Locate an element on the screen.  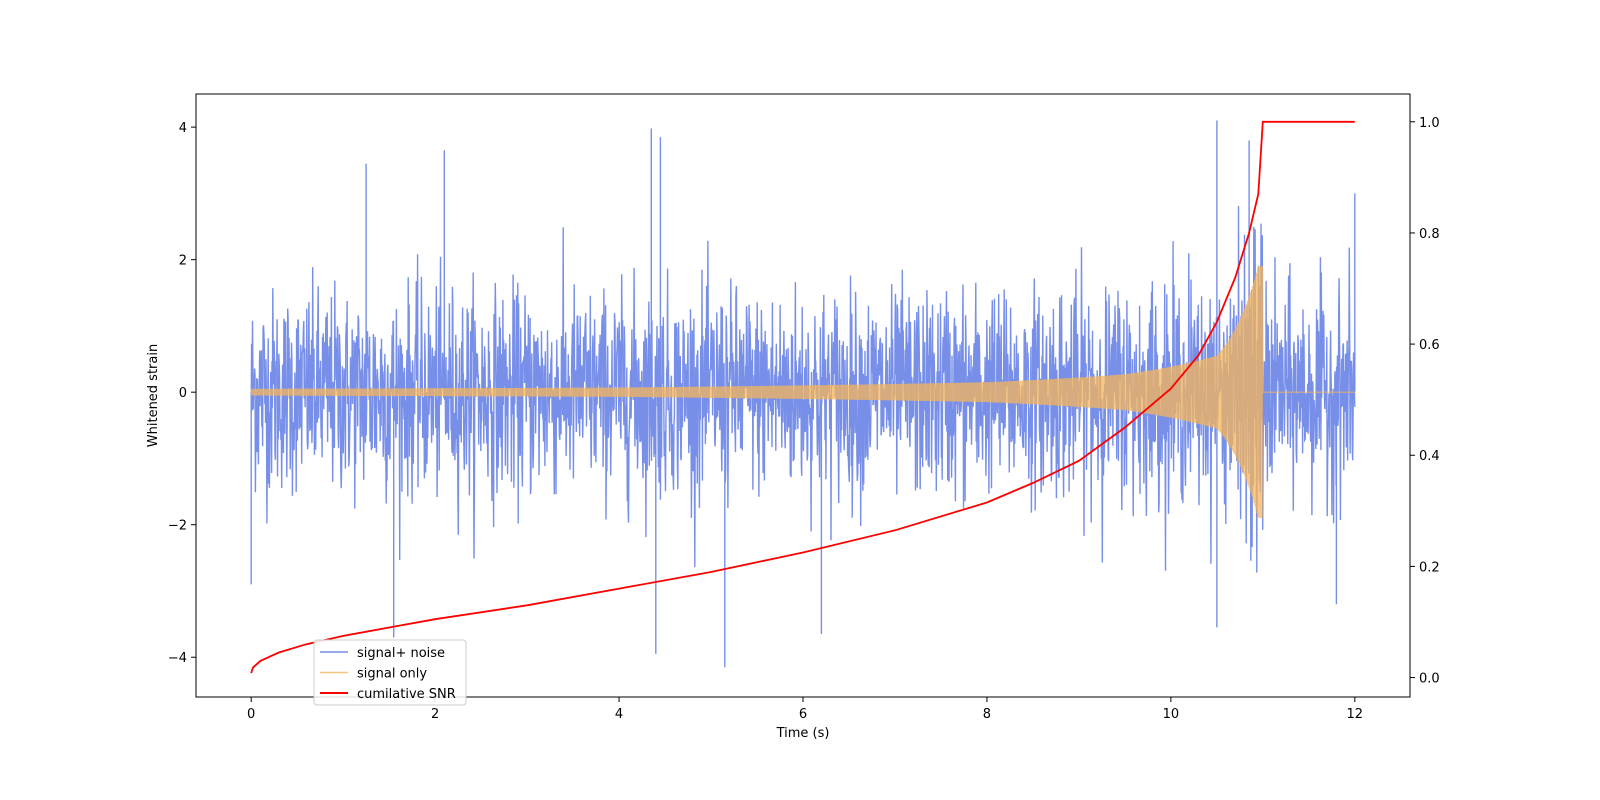
x-tick-label: 12 is located at coordinates (1355, 714).